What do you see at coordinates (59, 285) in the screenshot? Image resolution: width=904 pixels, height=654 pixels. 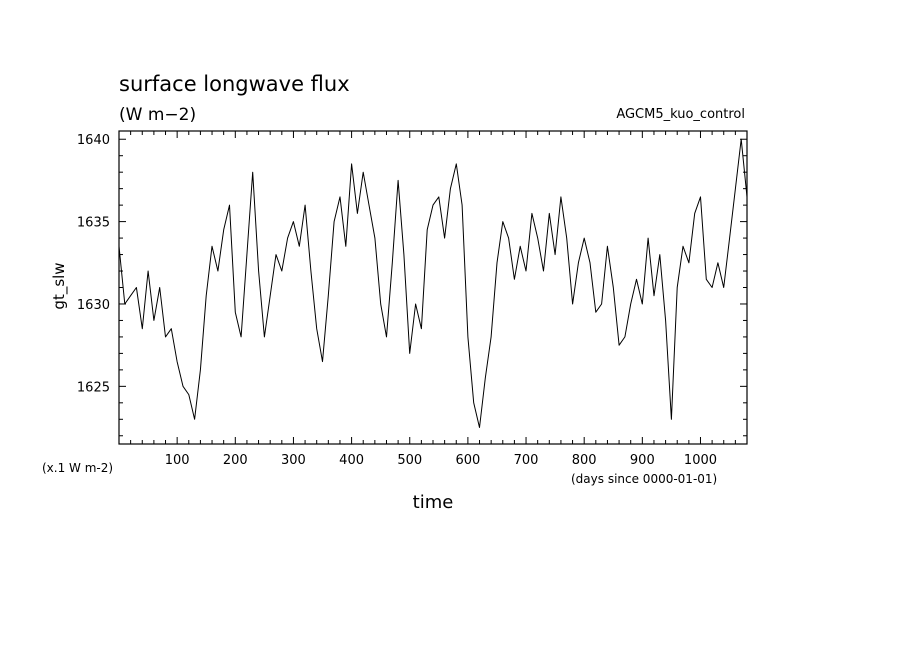 I see `y-axis-label: gt_slw` at bounding box center [59, 285].